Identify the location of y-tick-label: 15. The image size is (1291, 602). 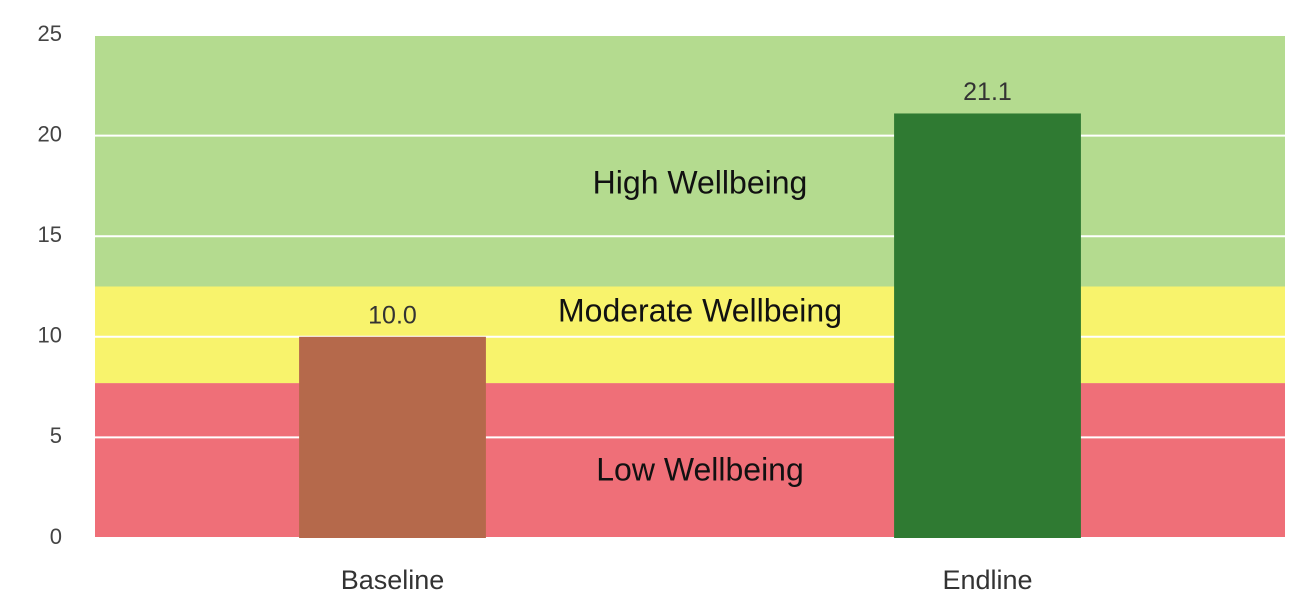
(50, 234).